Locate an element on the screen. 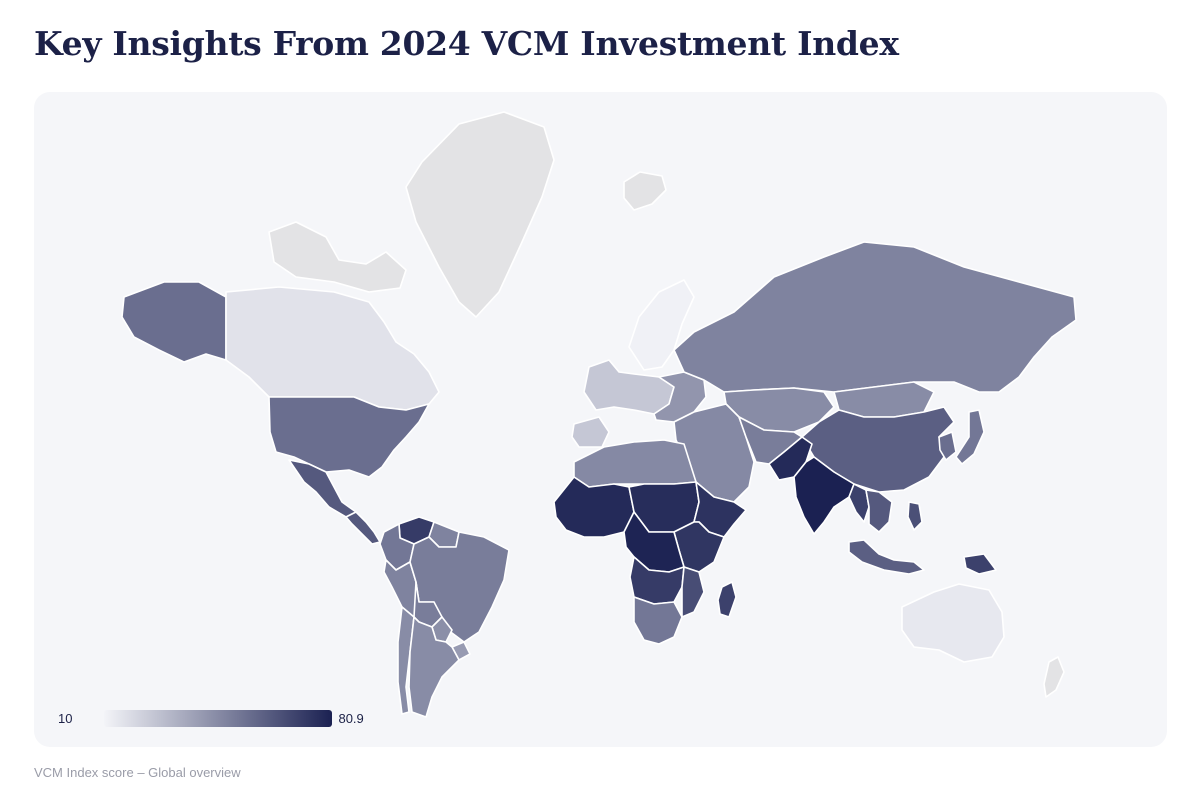 This screenshot has height=800, width=1200. figure-caption: VCM Index score – Global overview is located at coordinates (137, 772).